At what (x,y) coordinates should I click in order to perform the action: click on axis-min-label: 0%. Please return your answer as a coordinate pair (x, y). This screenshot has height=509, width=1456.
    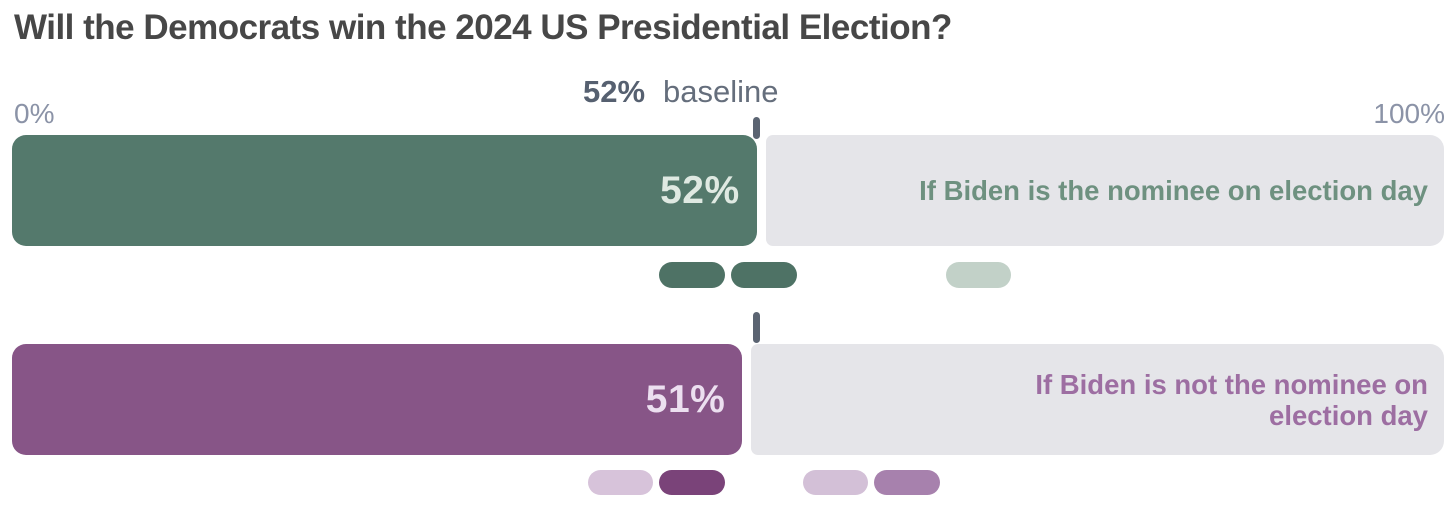
    Looking at the image, I should click on (34, 113).